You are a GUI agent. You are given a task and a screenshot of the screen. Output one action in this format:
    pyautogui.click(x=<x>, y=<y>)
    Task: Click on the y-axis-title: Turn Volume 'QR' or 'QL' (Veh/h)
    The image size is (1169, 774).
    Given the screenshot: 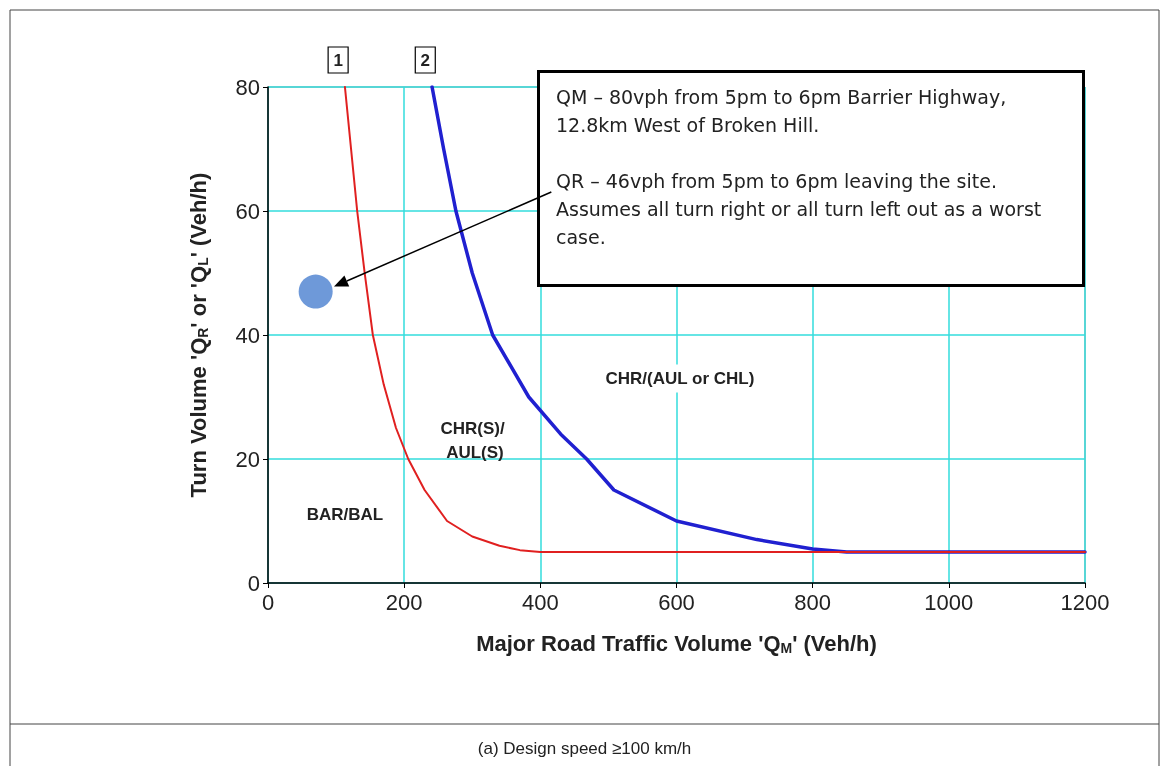 What is the action you would take?
    pyautogui.click(x=198, y=335)
    